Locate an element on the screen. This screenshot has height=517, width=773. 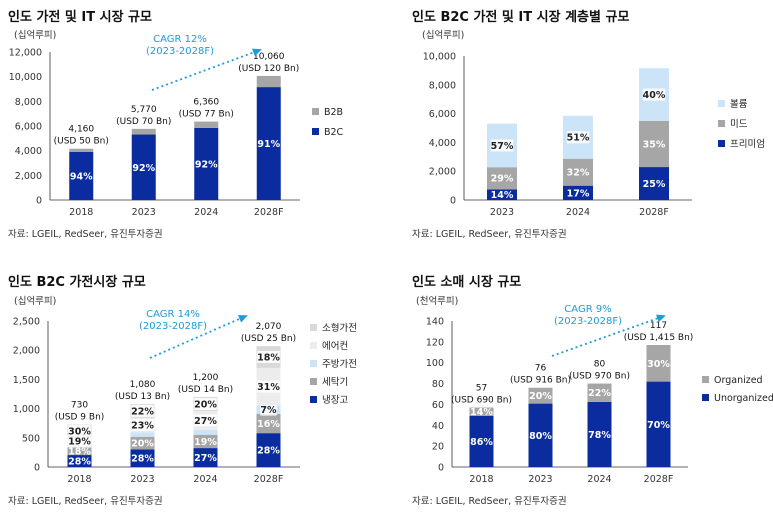
cagr-label: CAGR 12% is located at coordinates (180, 39).